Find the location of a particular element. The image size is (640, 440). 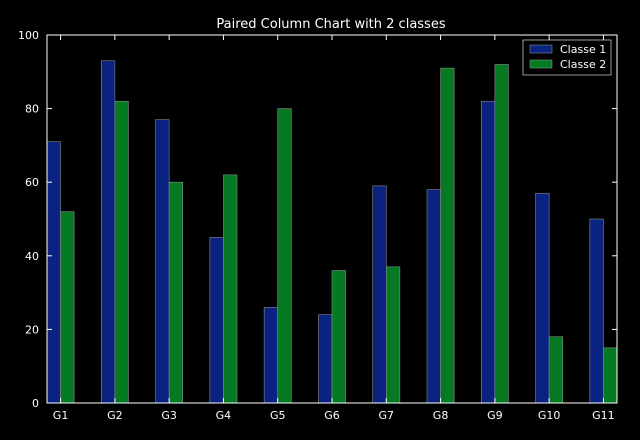

y-tick-label: 0 is located at coordinates (35, 403).